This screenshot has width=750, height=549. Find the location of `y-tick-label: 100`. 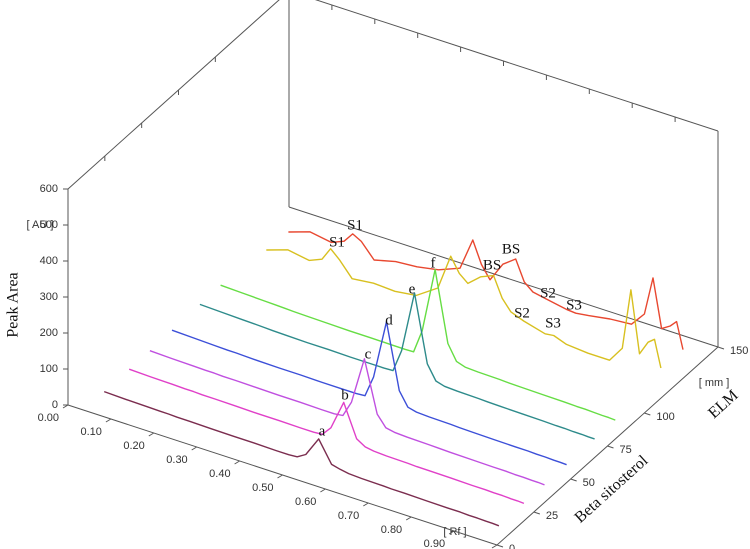

y-tick-label: 100 is located at coordinates (49, 369).